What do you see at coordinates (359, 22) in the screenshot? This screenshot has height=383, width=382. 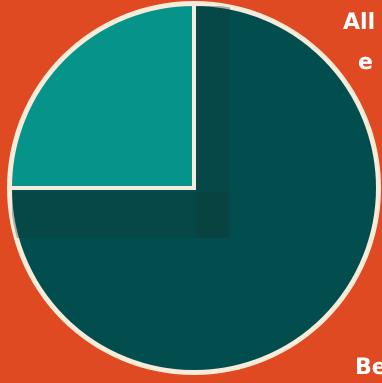 I see `cropped-label-line-1: All` at bounding box center [359, 22].